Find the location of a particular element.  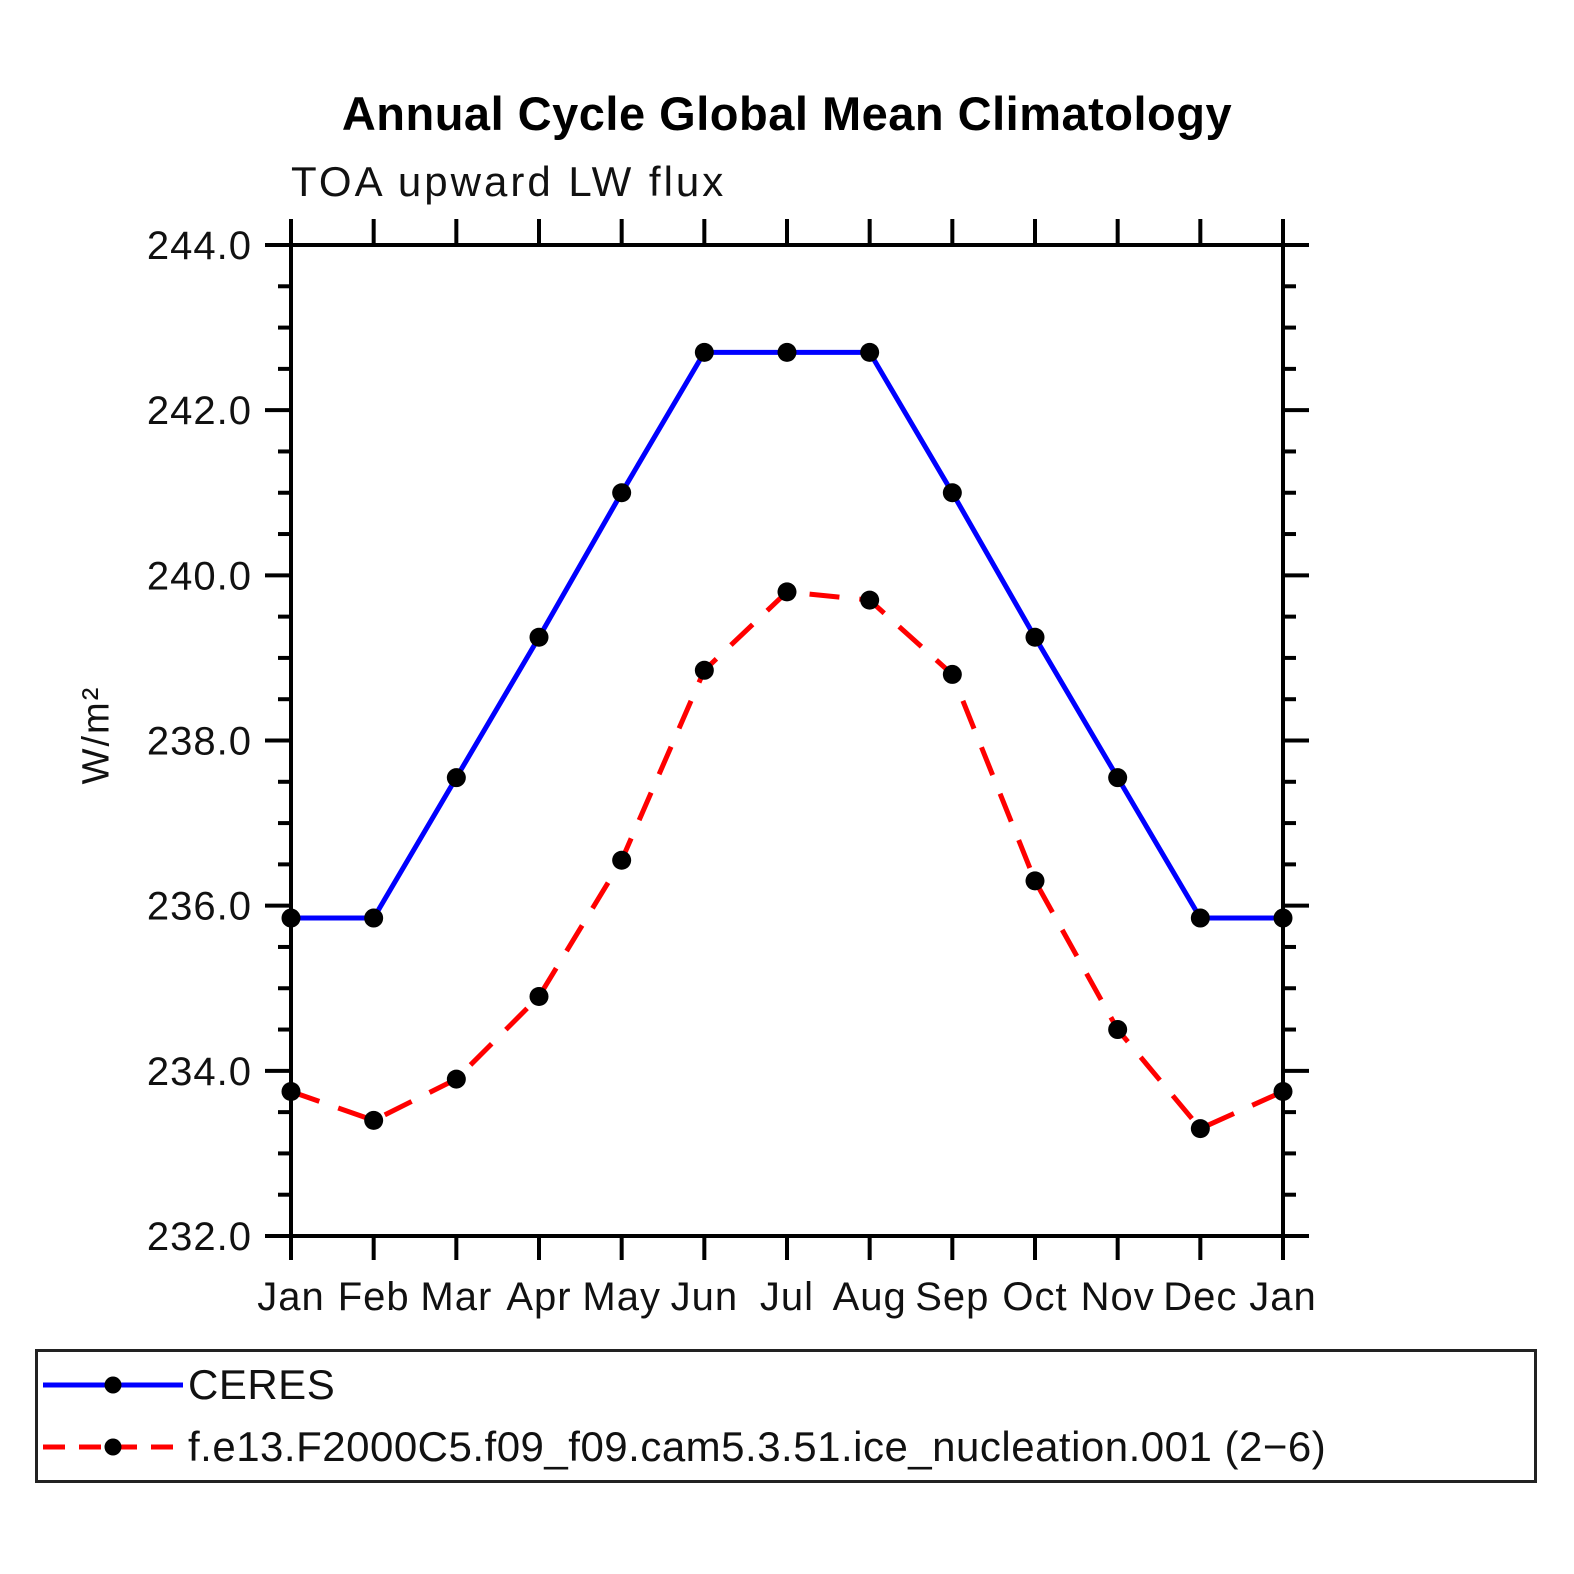

ceres-line-sample is located at coordinates (113, 1385).